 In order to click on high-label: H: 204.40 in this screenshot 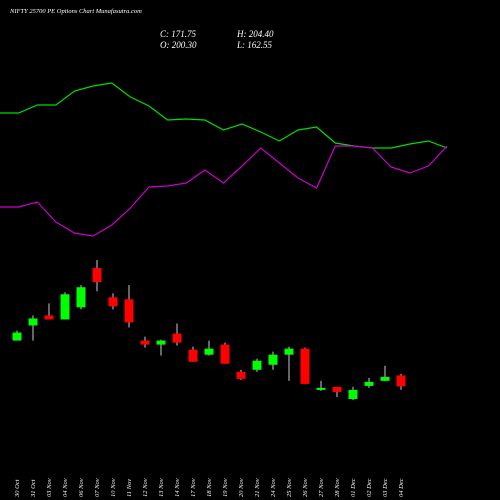, I will do `click(255, 34)`.